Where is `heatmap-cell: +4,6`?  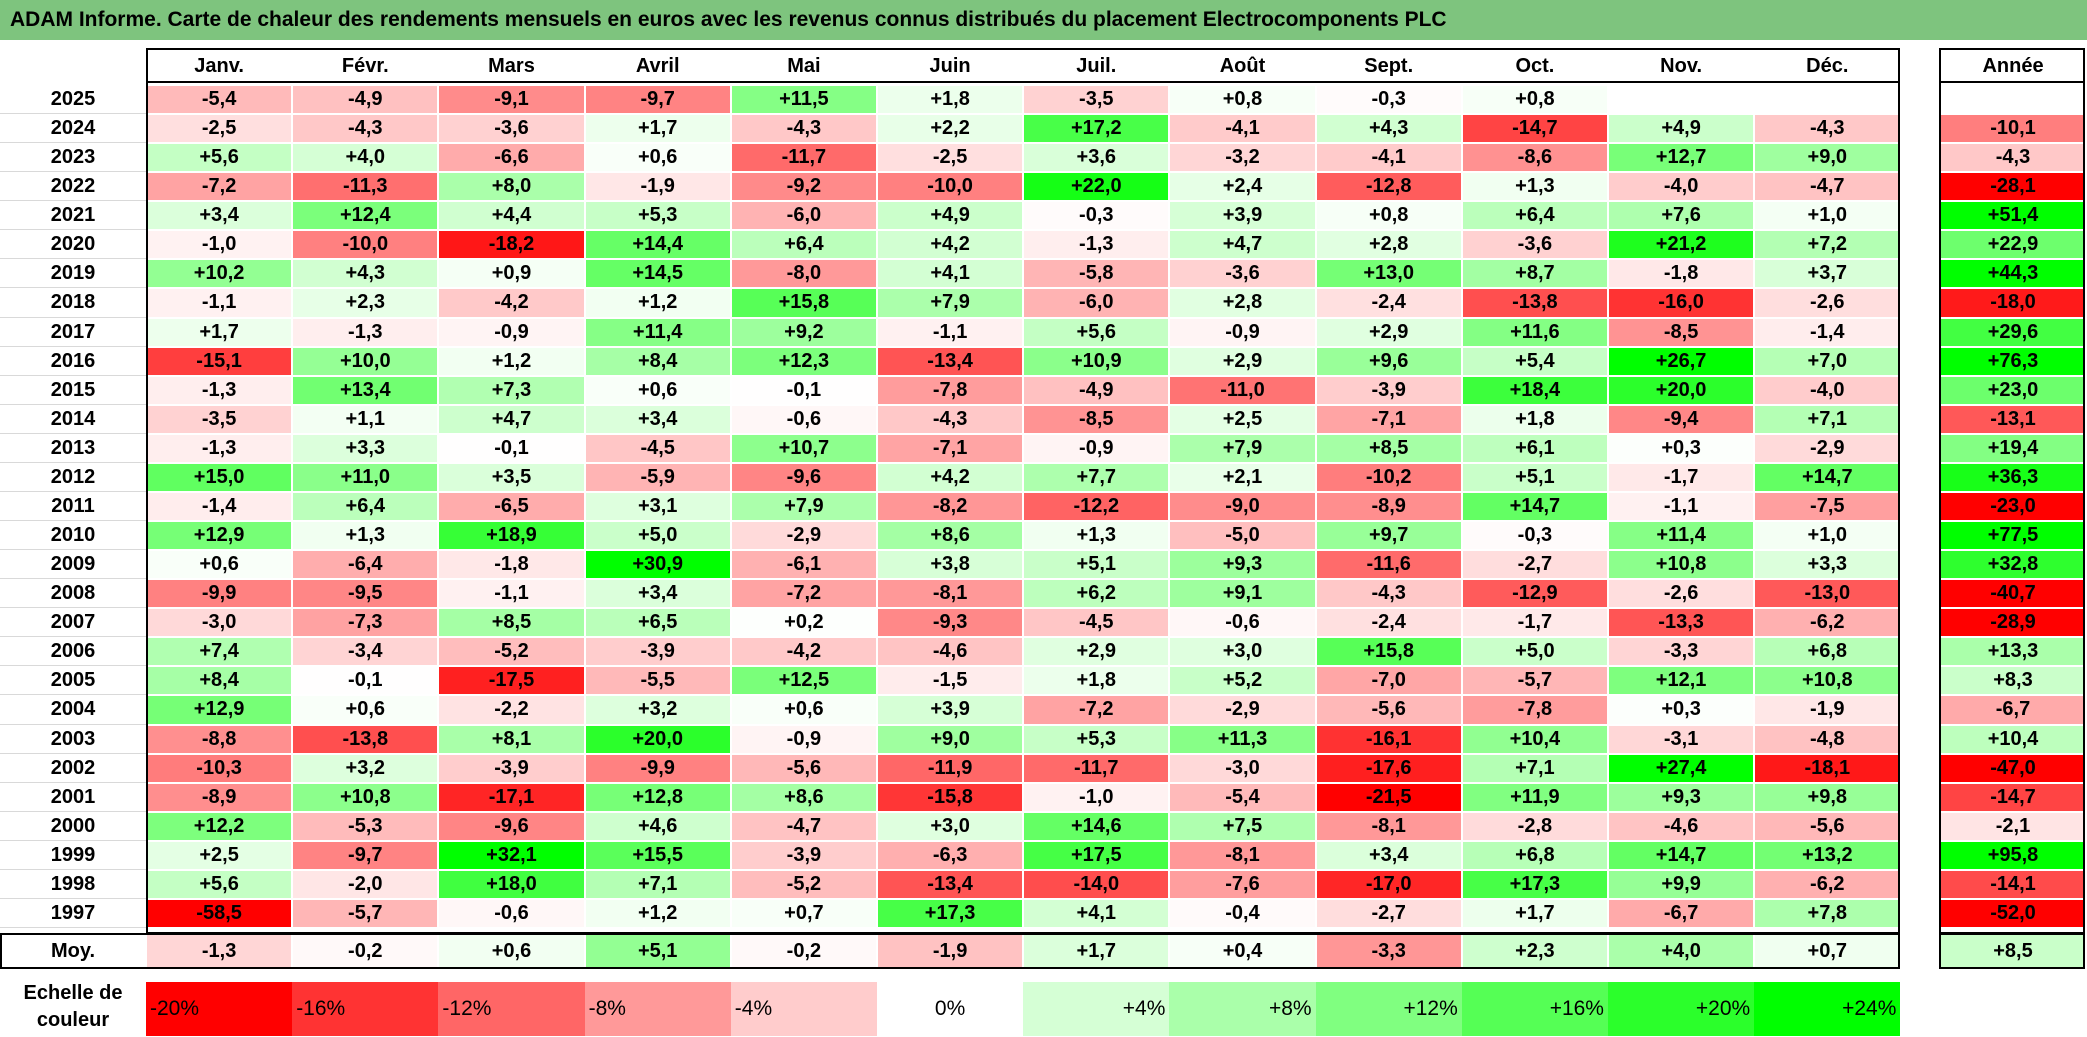
heatmap-cell: +4,6 is located at coordinates (657, 826).